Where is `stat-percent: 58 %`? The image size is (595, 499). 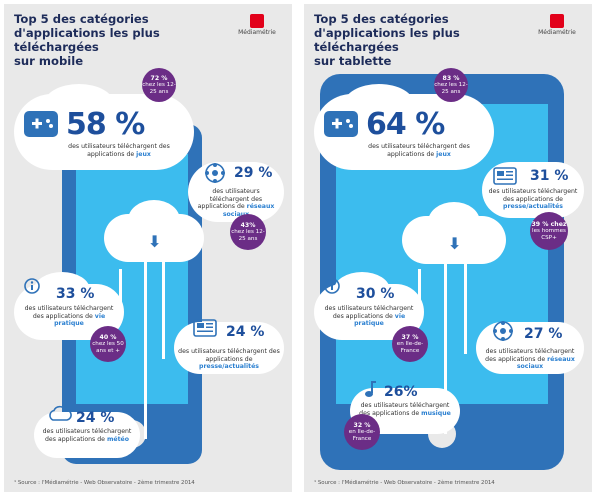 stat-percent: 58 % is located at coordinates (105, 124).